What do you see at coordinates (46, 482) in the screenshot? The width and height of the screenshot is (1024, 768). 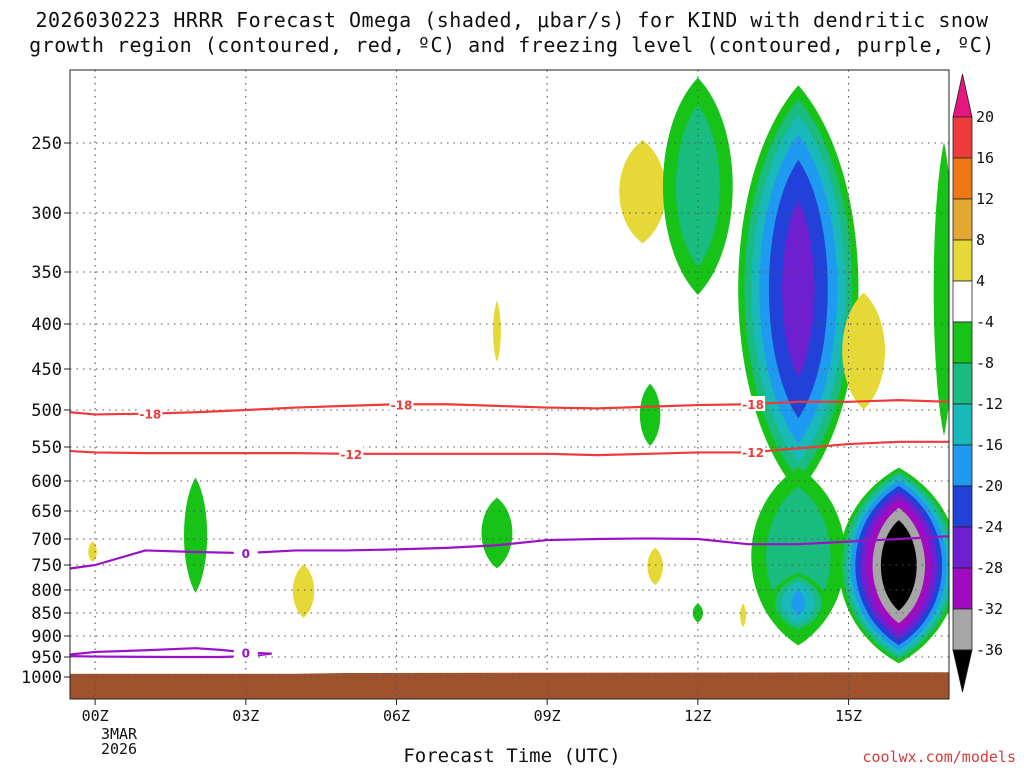 I see `y-tick-label: 600` at bounding box center [46, 482].